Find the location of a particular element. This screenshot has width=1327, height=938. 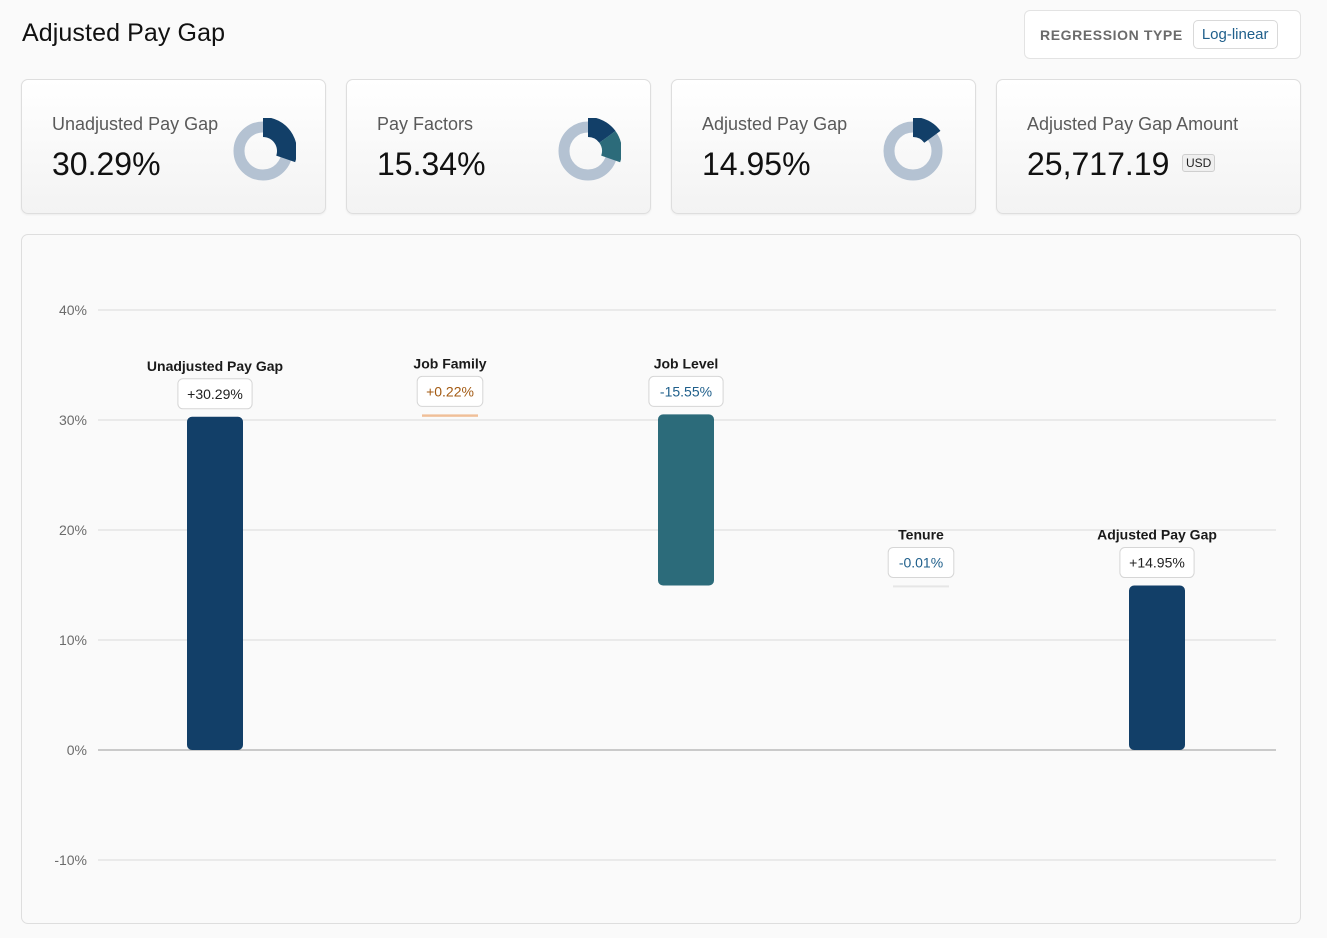

value-label: -15.55% is located at coordinates (686, 391).